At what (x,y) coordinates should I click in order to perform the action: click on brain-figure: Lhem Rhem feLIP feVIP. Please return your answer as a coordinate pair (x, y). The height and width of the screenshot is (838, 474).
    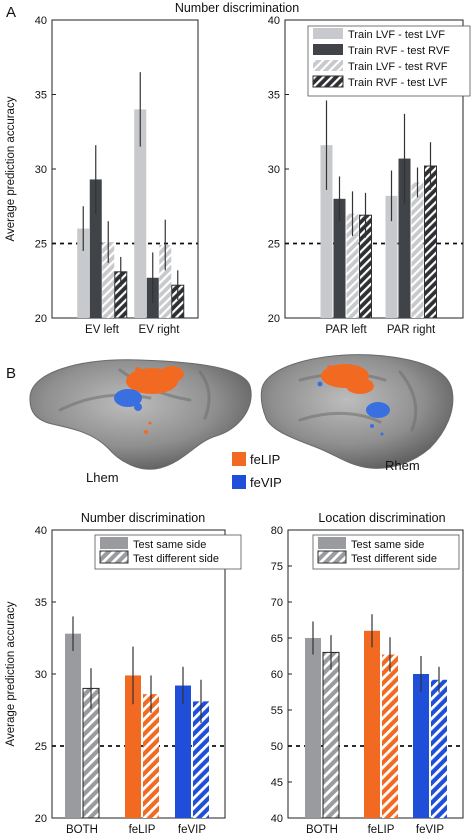
    Looking at the image, I should click on (241, 422).